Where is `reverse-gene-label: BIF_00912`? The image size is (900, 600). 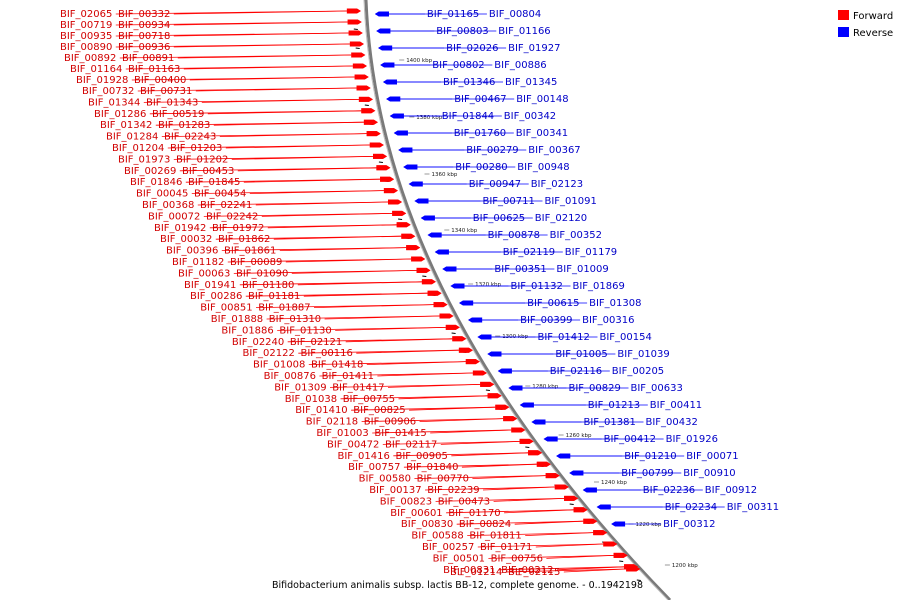
reverse-gene-label: BIF_00912 is located at coordinates (731, 490).